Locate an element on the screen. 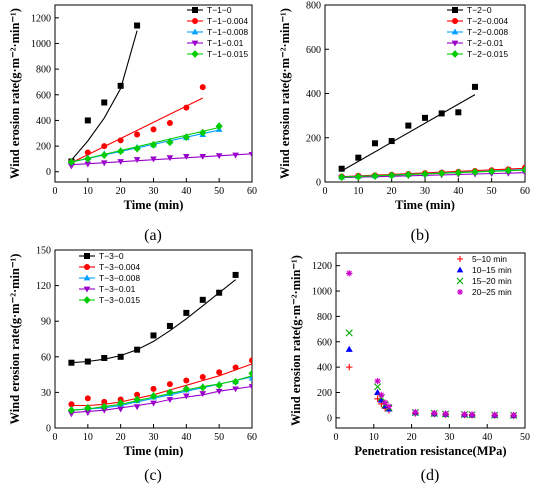 The image size is (550, 485). legend-label: T−2−0.01 is located at coordinates (485, 43).